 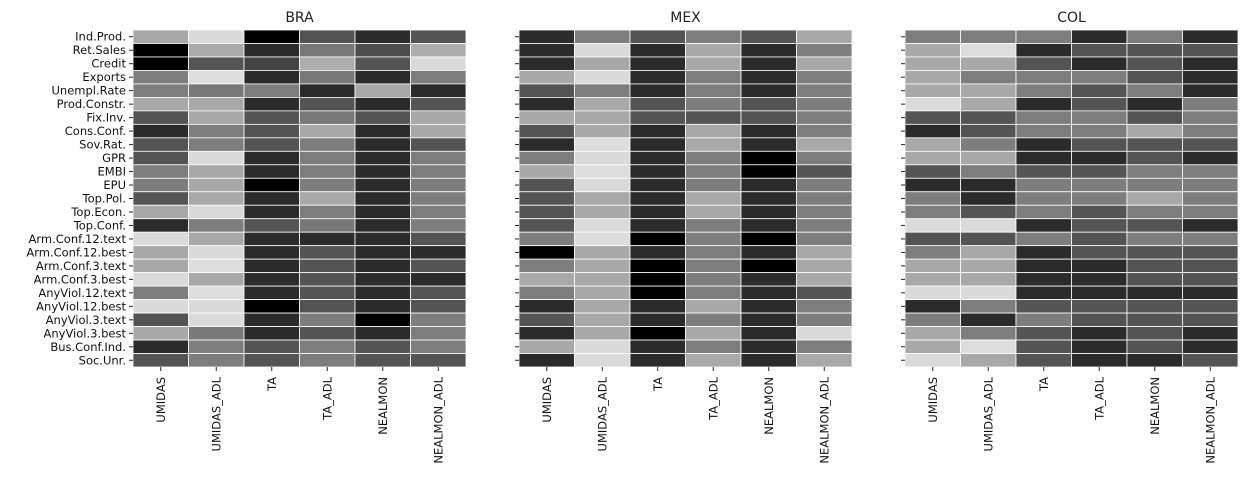 What do you see at coordinates (78, 239) in the screenshot?
I see `y-tick-label: Arm.Conf.12.text` at bounding box center [78, 239].